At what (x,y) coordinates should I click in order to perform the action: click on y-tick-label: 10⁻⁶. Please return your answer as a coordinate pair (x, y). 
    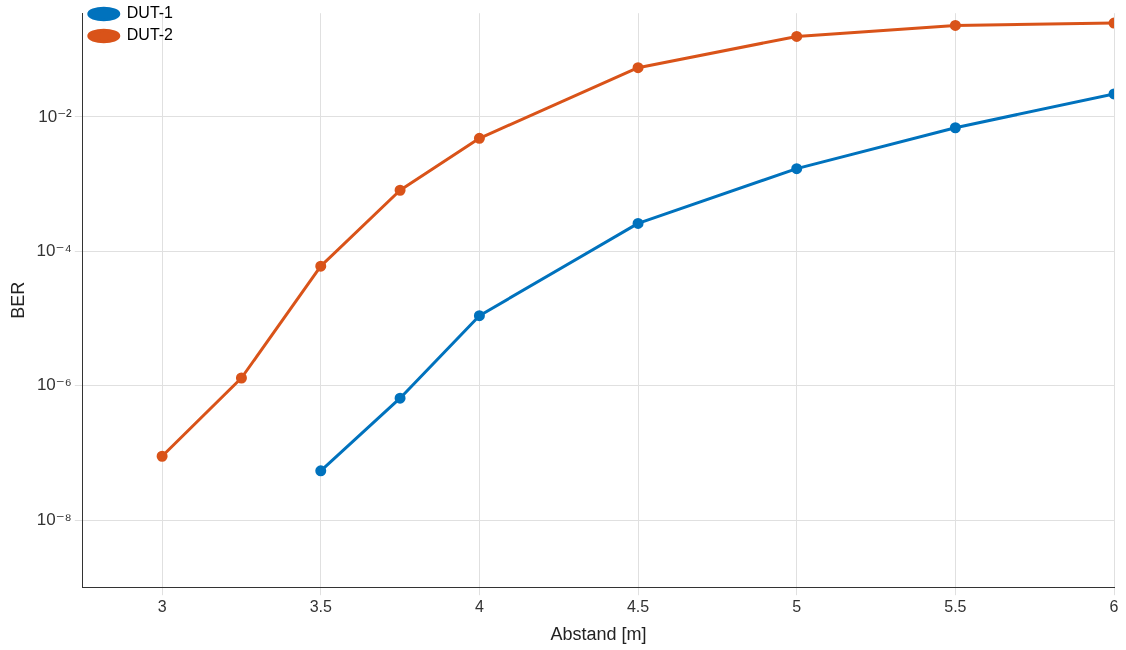
    Looking at the image, I should click on (54, 385).